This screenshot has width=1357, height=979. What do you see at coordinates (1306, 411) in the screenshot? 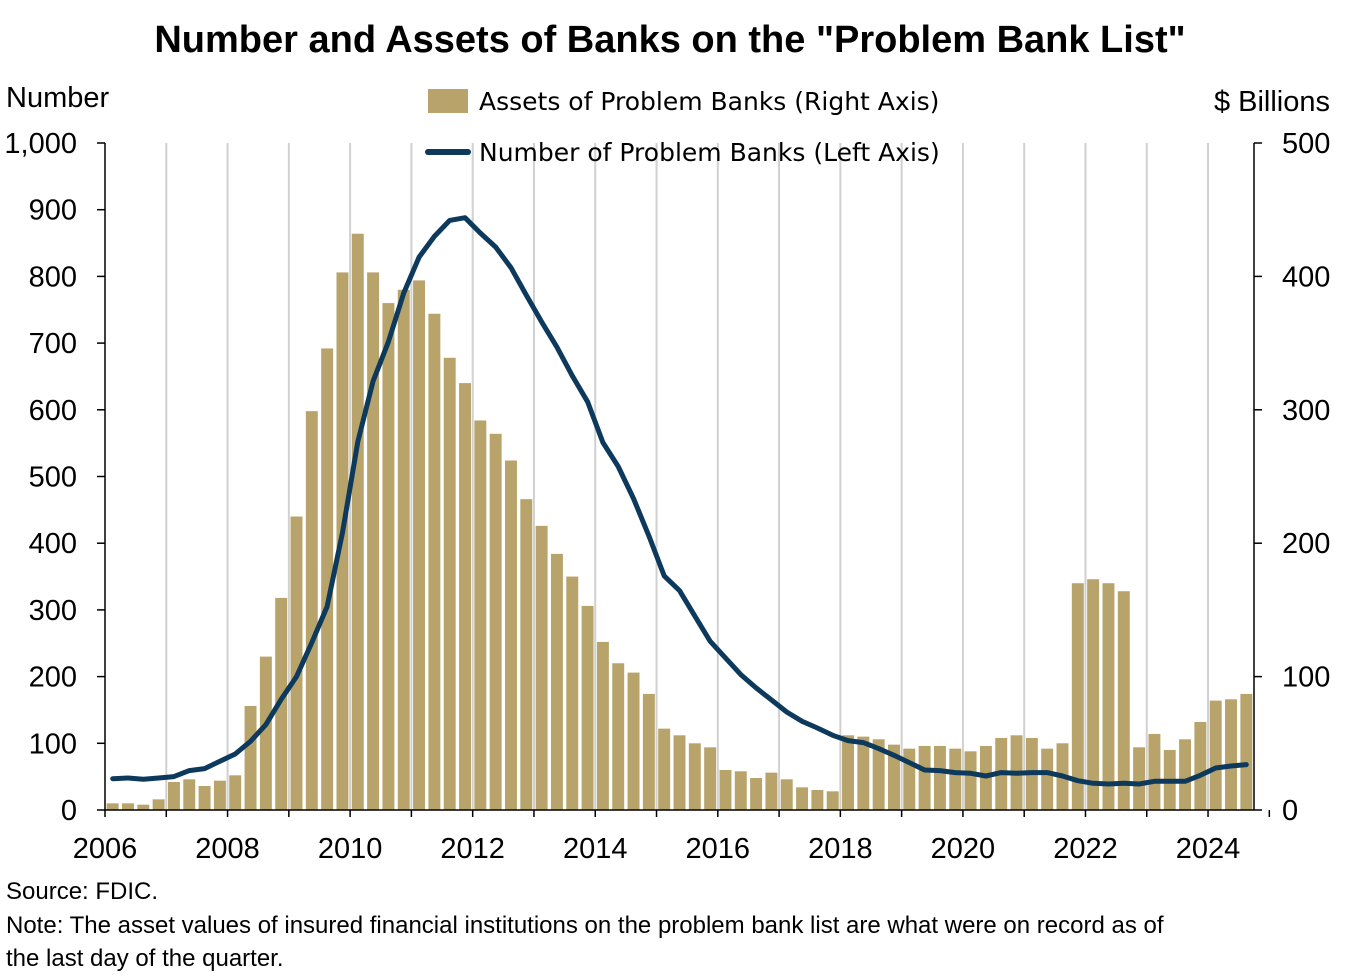
I see `right-tick-label: 300` at bounding box center [1306, 411].